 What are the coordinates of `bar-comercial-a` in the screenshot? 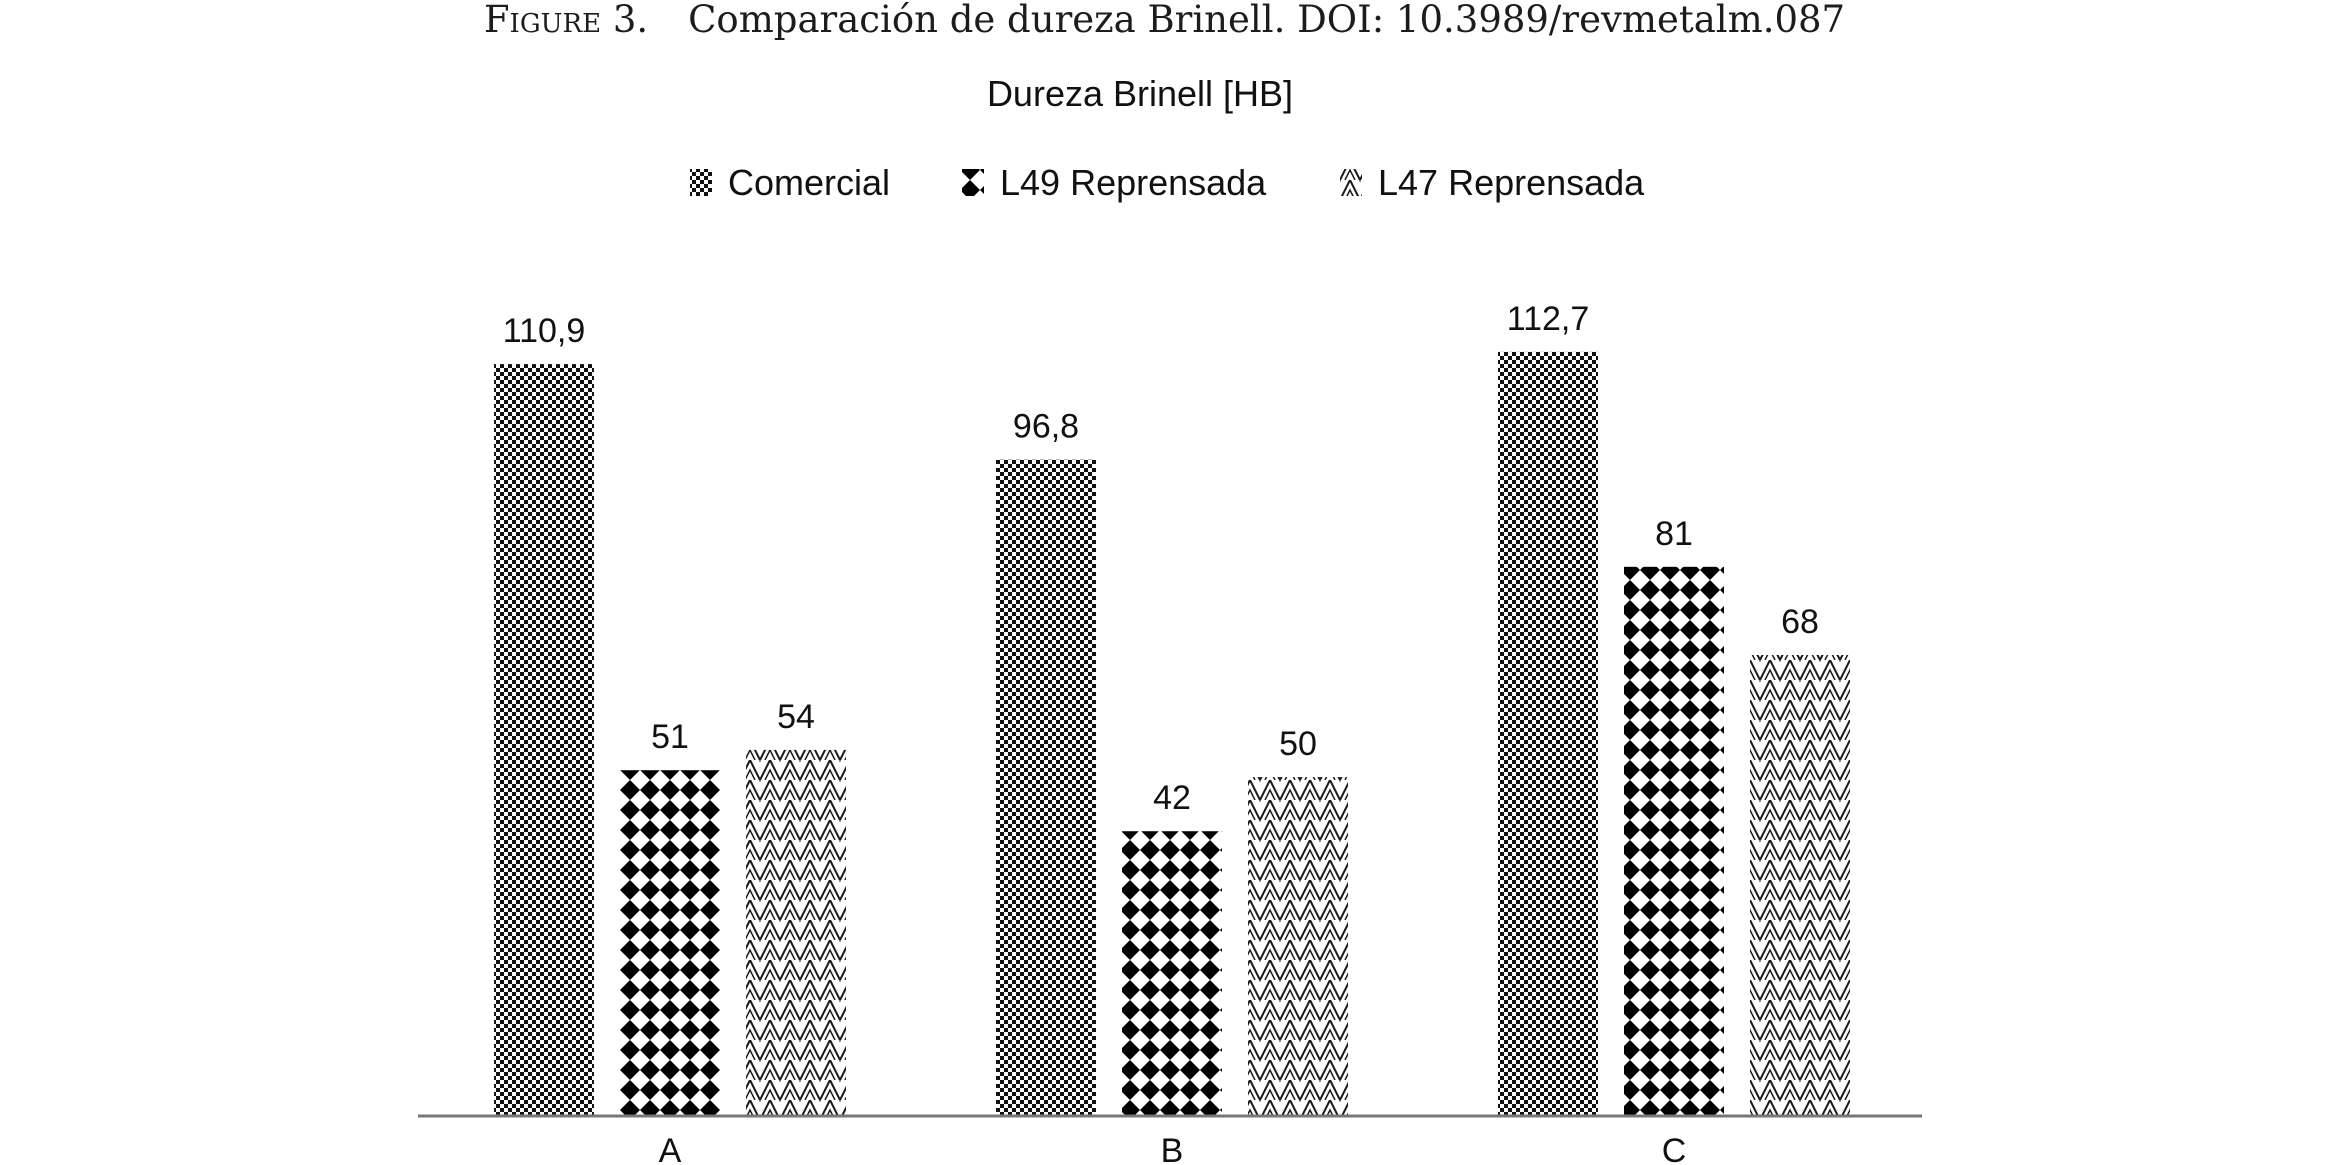 It's located at (544, 740).